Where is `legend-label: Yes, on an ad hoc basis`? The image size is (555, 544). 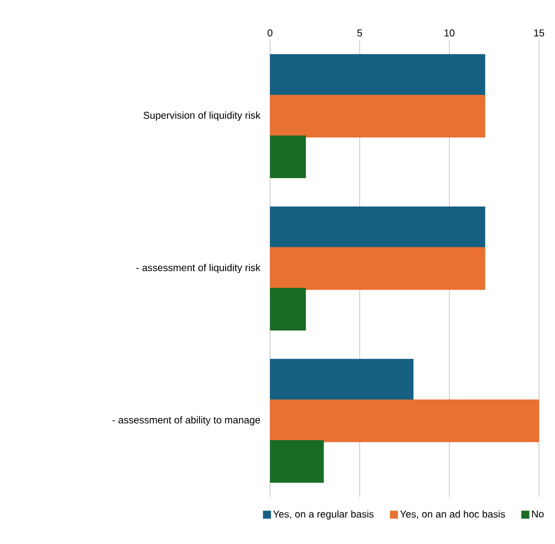 legend-label: Yes, on an ad hoc basis is located at coordinates (452, 514).